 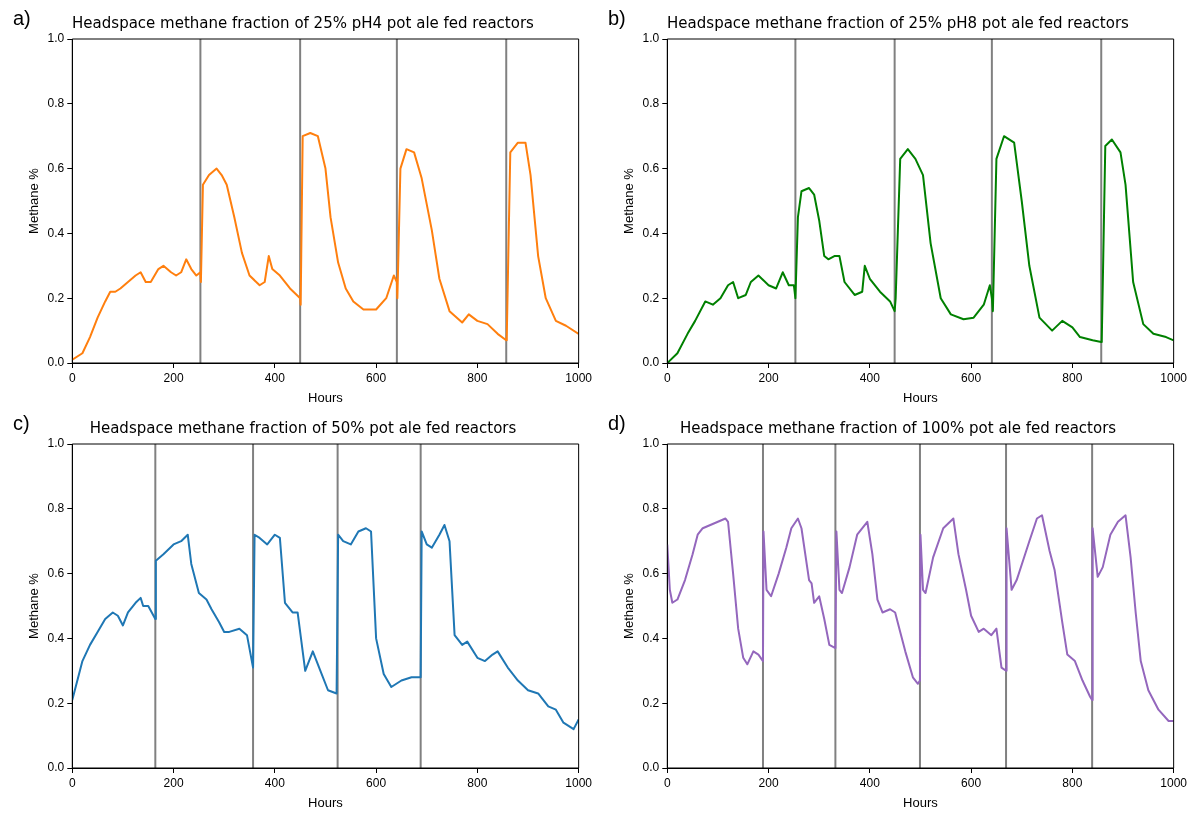 What do you see at coordinates (22, 18) in the screenshot?
I see `text: a)` at bounding box center [22, 18].